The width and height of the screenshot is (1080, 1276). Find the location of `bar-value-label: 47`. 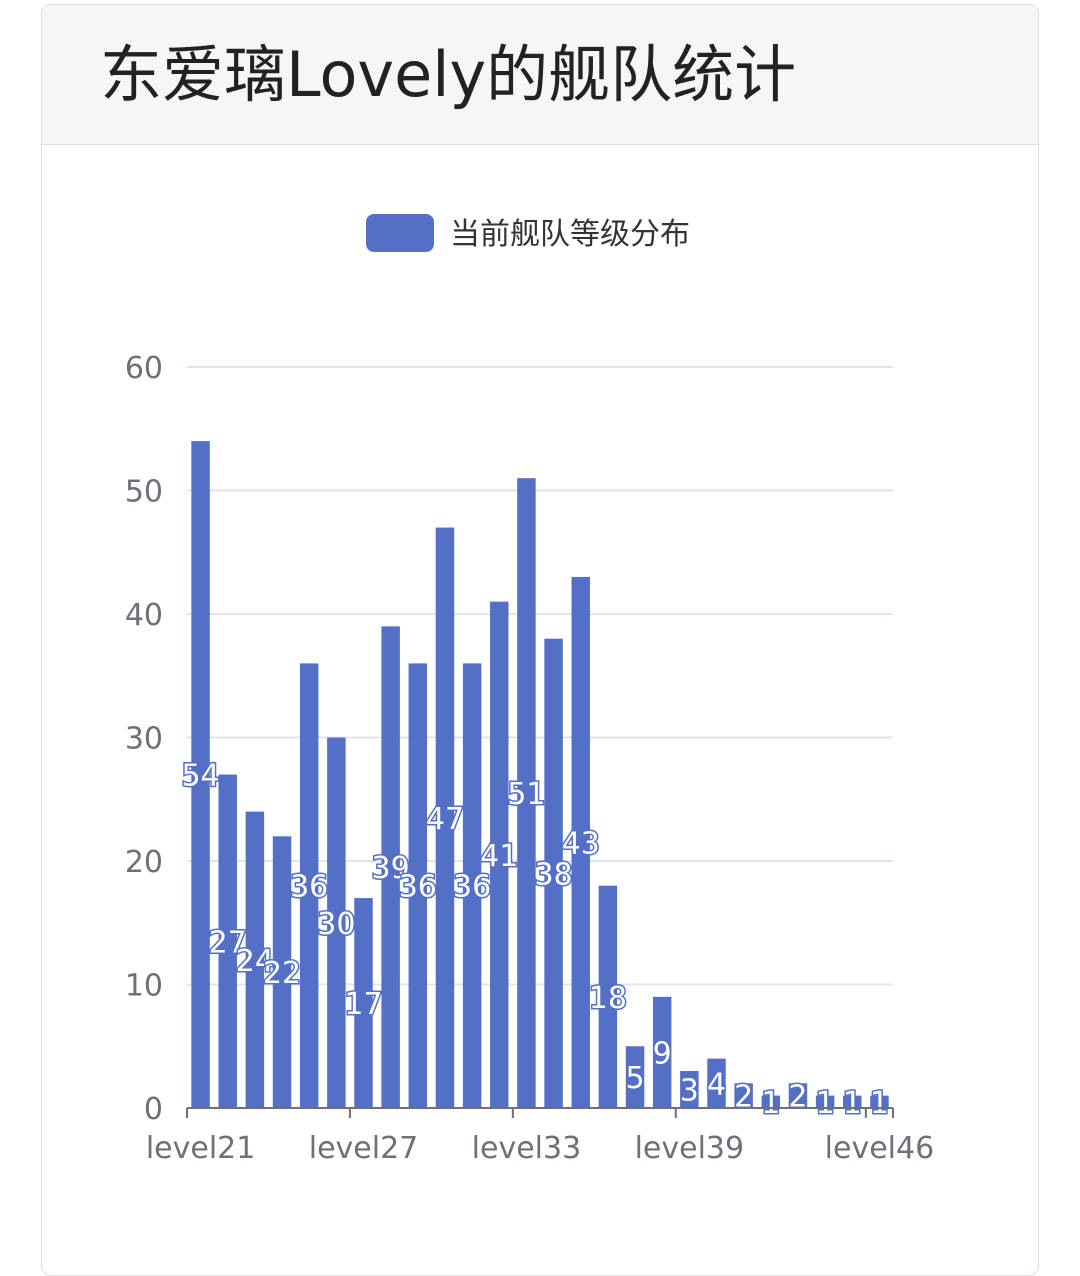

bar-value-label: 47 is located at coordinates (445, 819).